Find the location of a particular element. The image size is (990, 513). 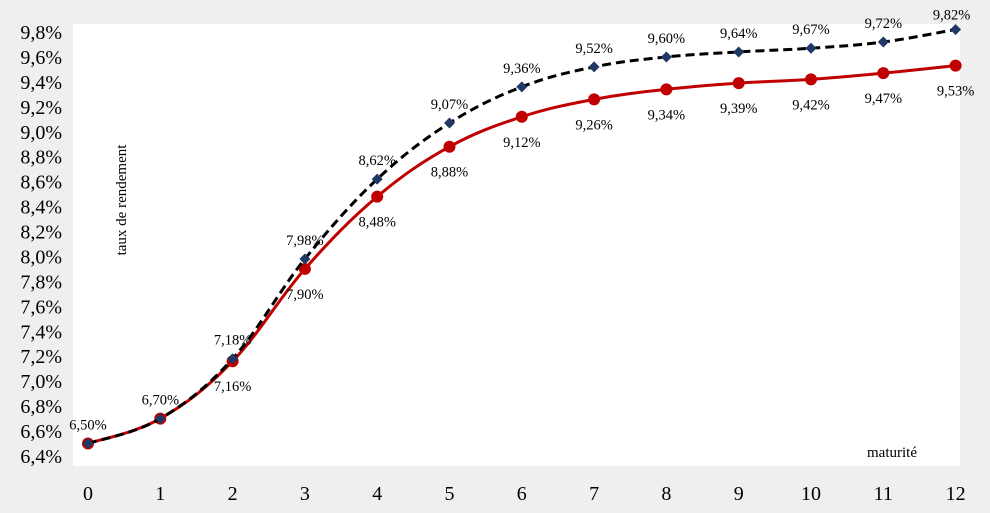

data-label-upper: 9,67% is located at coordinates (810, 30).